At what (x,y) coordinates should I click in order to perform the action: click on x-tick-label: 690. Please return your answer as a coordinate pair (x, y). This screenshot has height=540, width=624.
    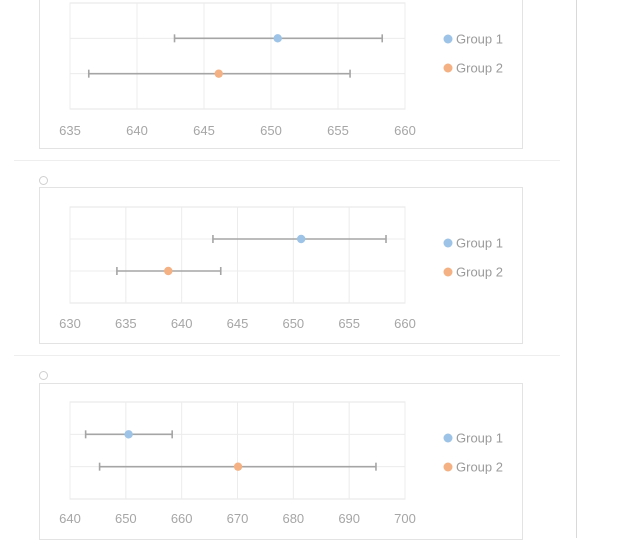
    Looking at the image, I should click on (349, 518).